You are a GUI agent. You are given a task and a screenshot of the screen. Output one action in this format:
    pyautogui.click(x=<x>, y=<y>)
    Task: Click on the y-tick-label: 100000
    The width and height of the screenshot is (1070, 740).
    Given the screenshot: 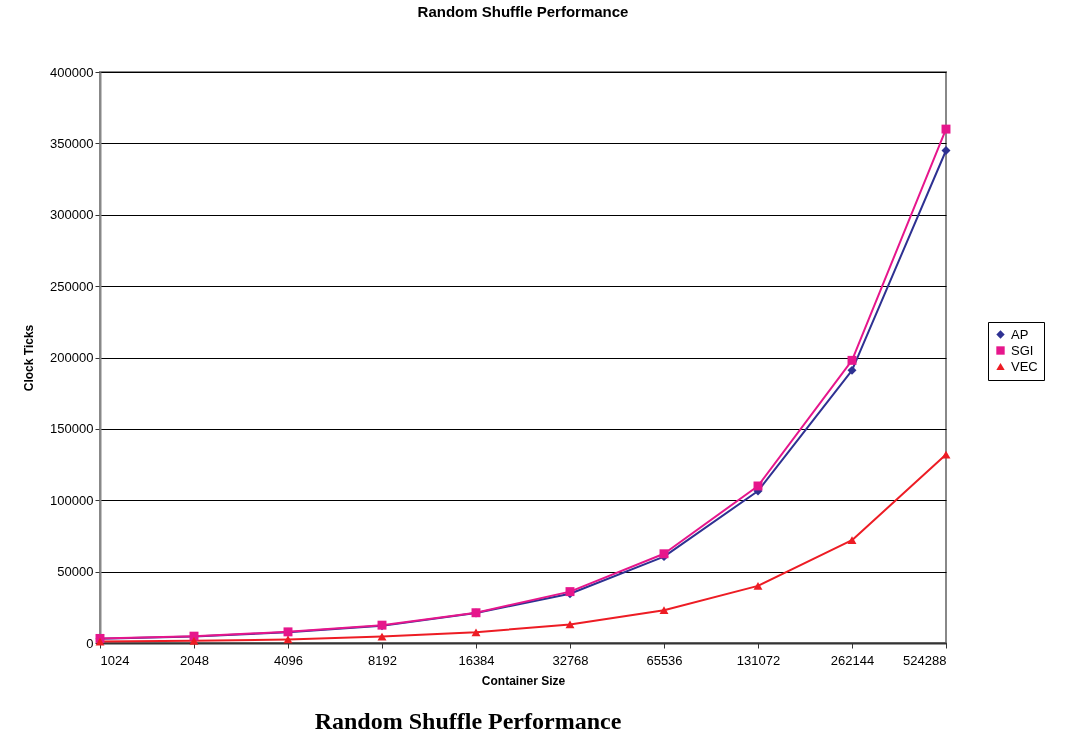 What is the action you would take?
    pyautogui.click(x=72, y=500)
    